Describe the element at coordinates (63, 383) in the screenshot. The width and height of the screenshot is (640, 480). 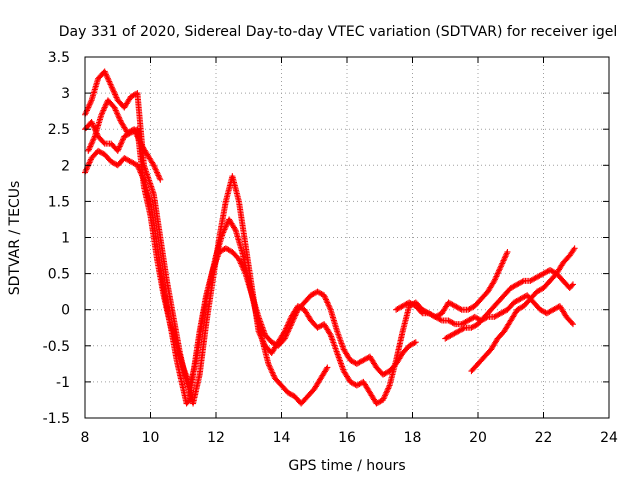
I see `y-tick-label: -1` at that location.